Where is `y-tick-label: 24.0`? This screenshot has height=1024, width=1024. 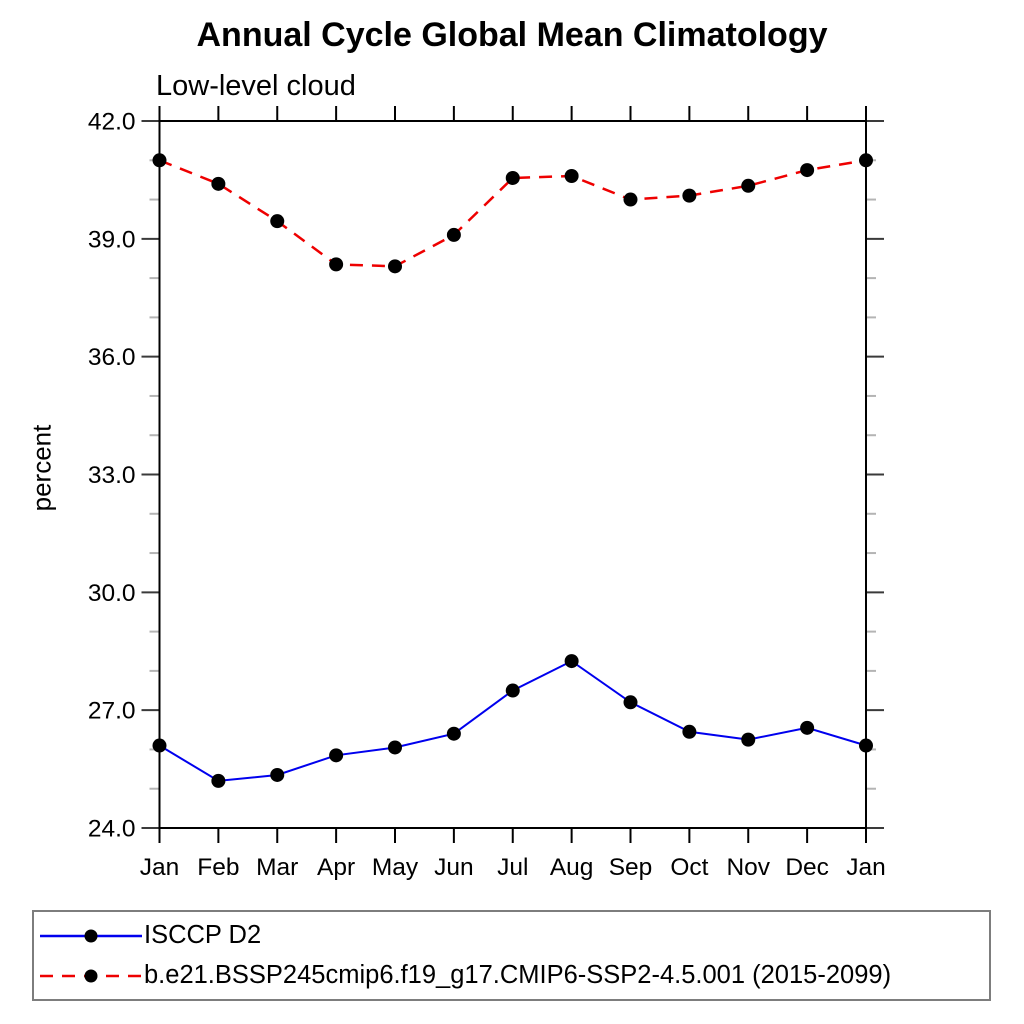 y-tick-label: 24.0 is located at coordinates (112, 829).